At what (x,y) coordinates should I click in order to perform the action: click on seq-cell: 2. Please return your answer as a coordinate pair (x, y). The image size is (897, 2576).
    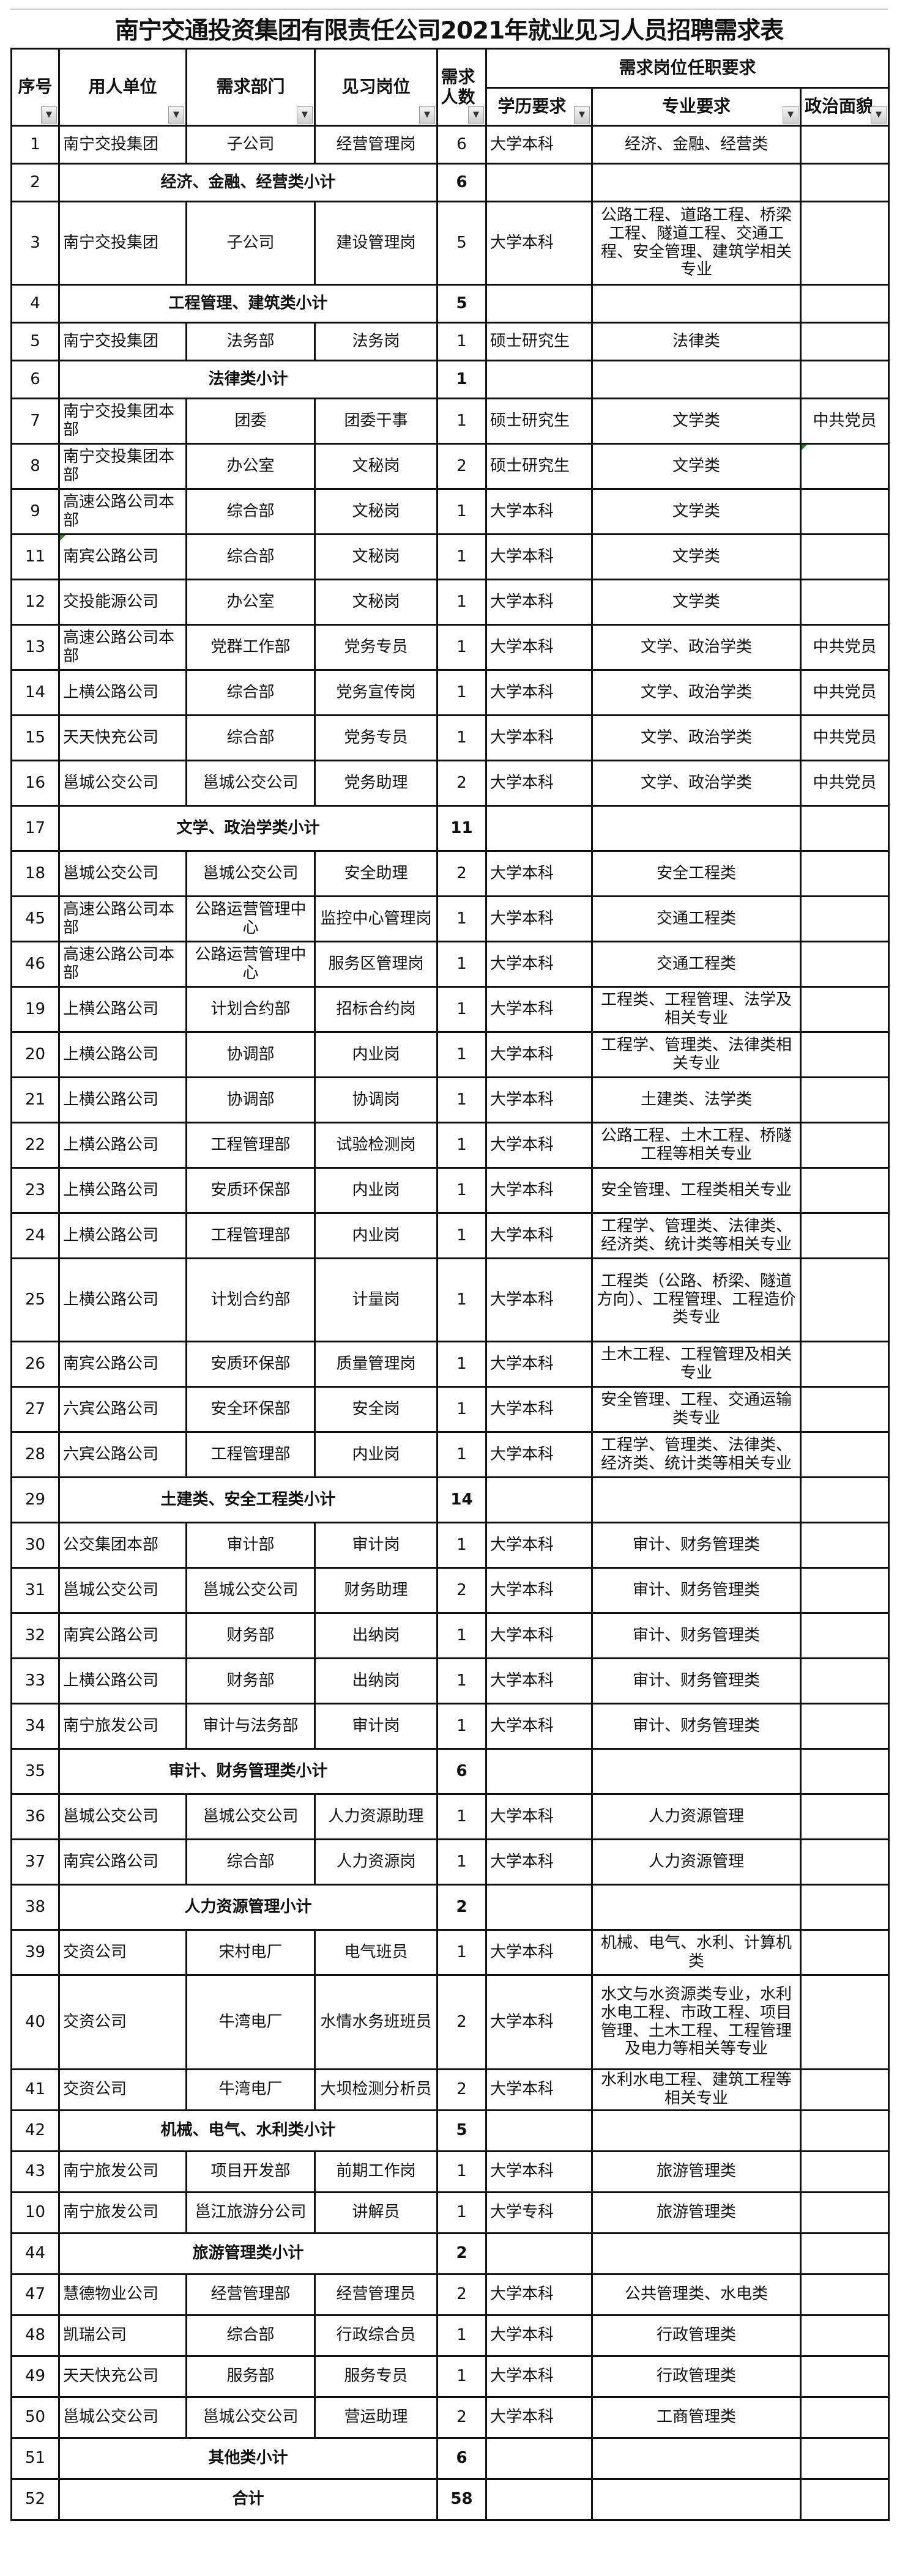
    Looking at the image, I should click on (35, 182).